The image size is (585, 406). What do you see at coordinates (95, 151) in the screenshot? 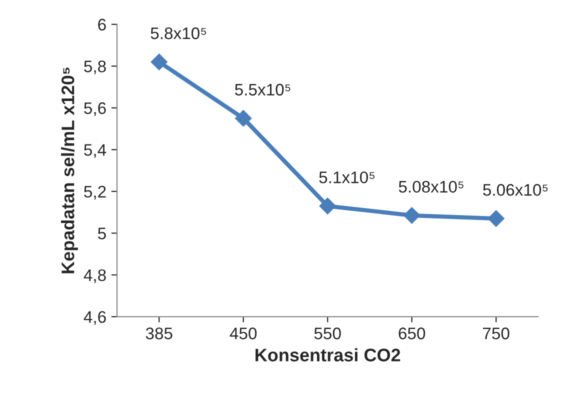
I see `y-tick-label: 5,4` at bounding box center [95, 151].